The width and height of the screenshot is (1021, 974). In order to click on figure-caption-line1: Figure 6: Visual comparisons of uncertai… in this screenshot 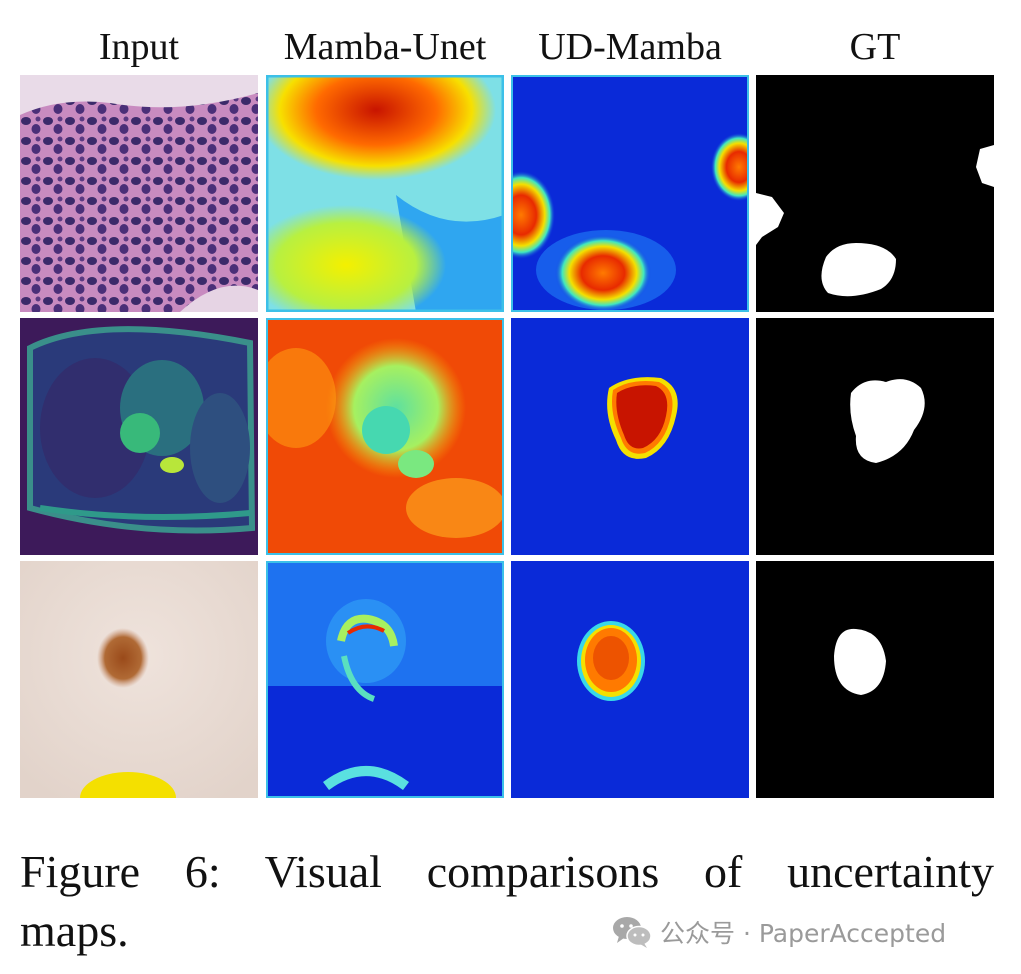, I will do `click(507, 871)`.